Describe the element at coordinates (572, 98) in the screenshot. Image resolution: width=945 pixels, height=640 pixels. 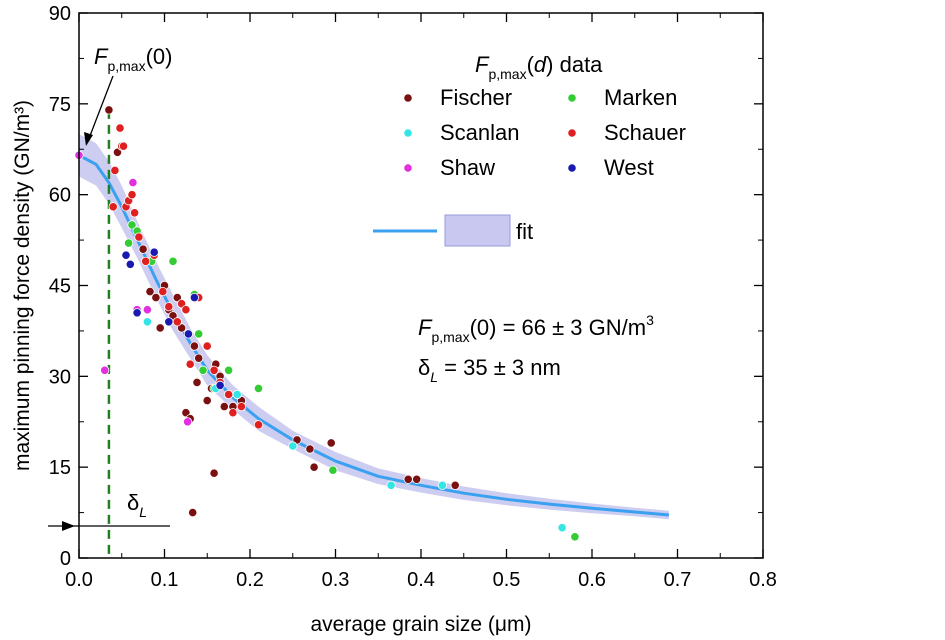
I see `legend-marker-marken` at that location.